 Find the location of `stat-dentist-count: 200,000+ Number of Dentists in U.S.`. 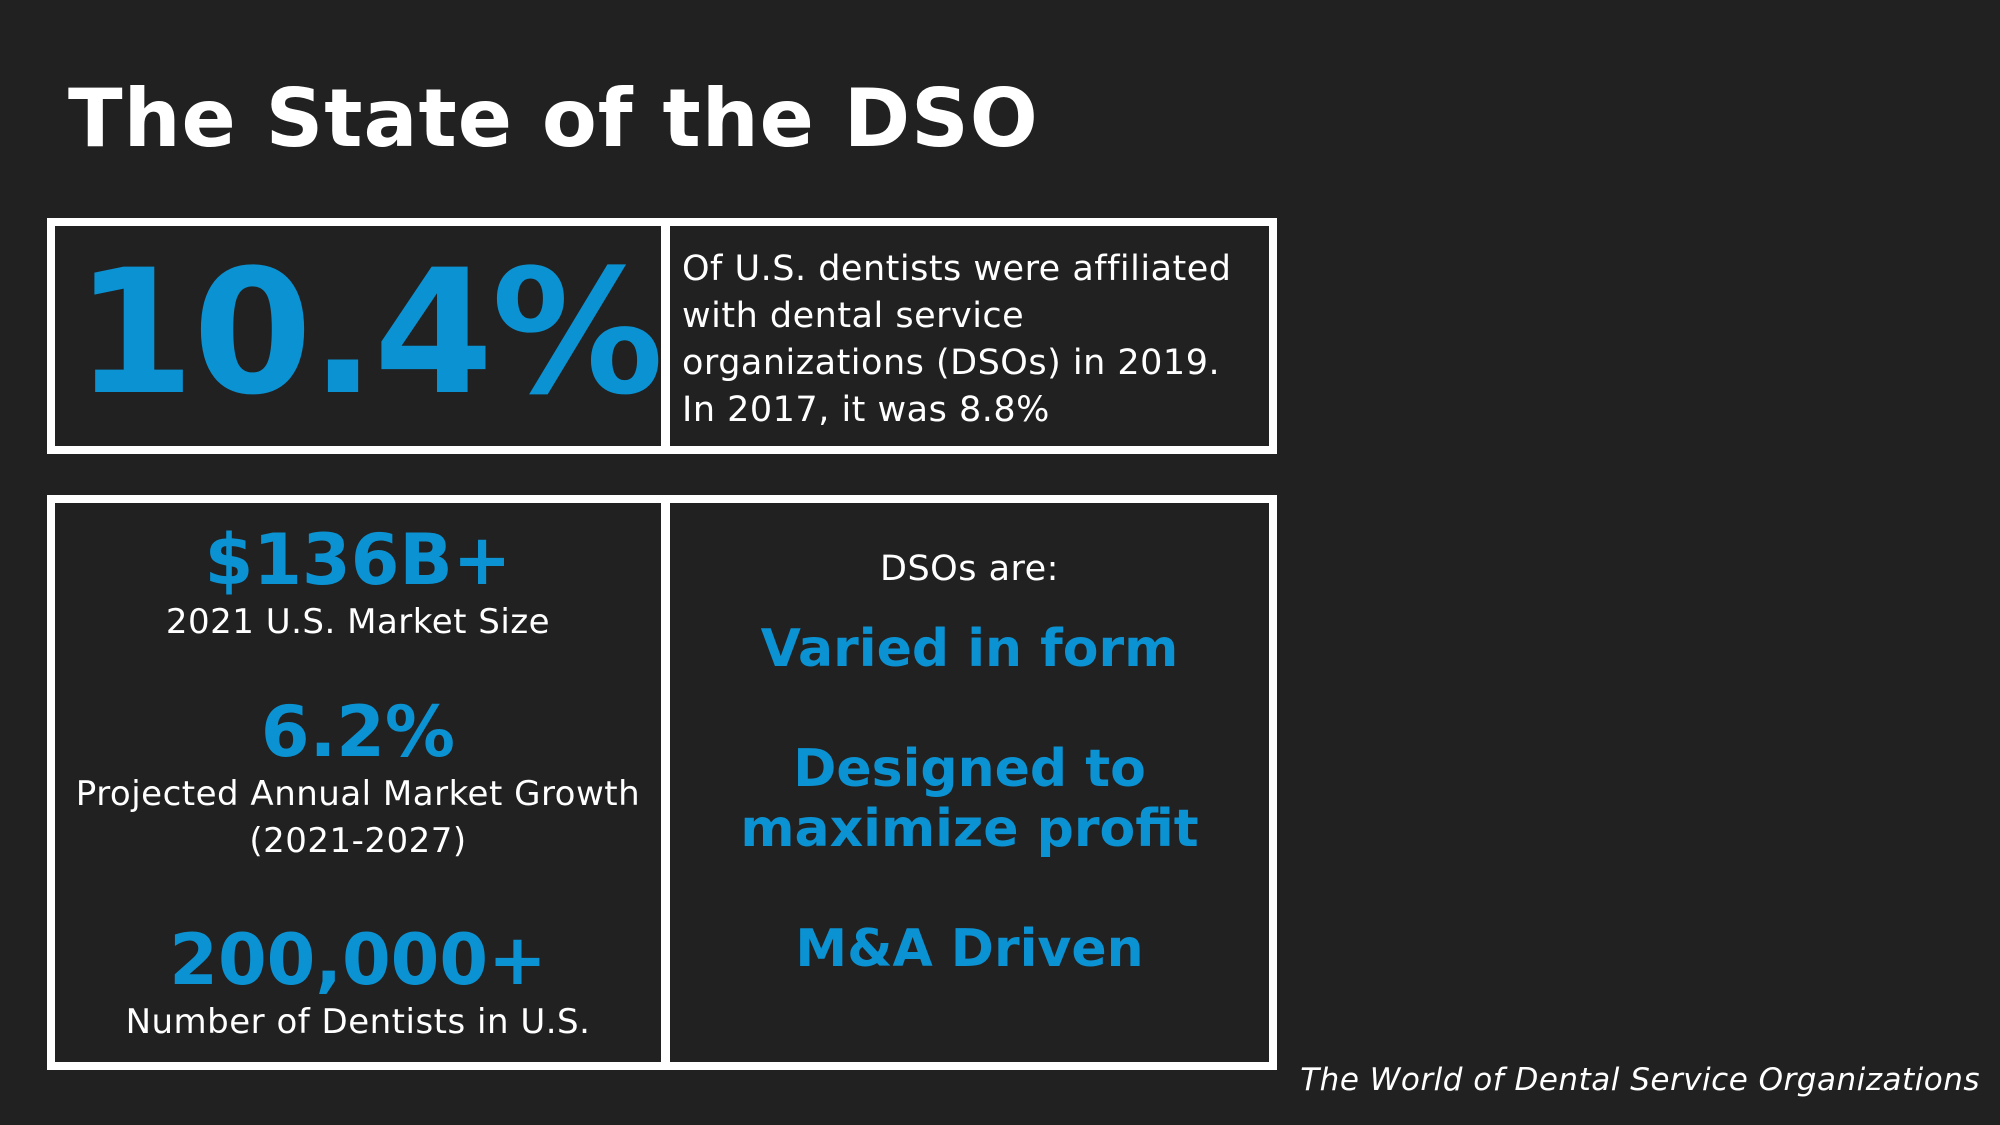

stat-dentist-count: 200,000+ Number of Dentists in U.S. is located at coordinates (358, 983).